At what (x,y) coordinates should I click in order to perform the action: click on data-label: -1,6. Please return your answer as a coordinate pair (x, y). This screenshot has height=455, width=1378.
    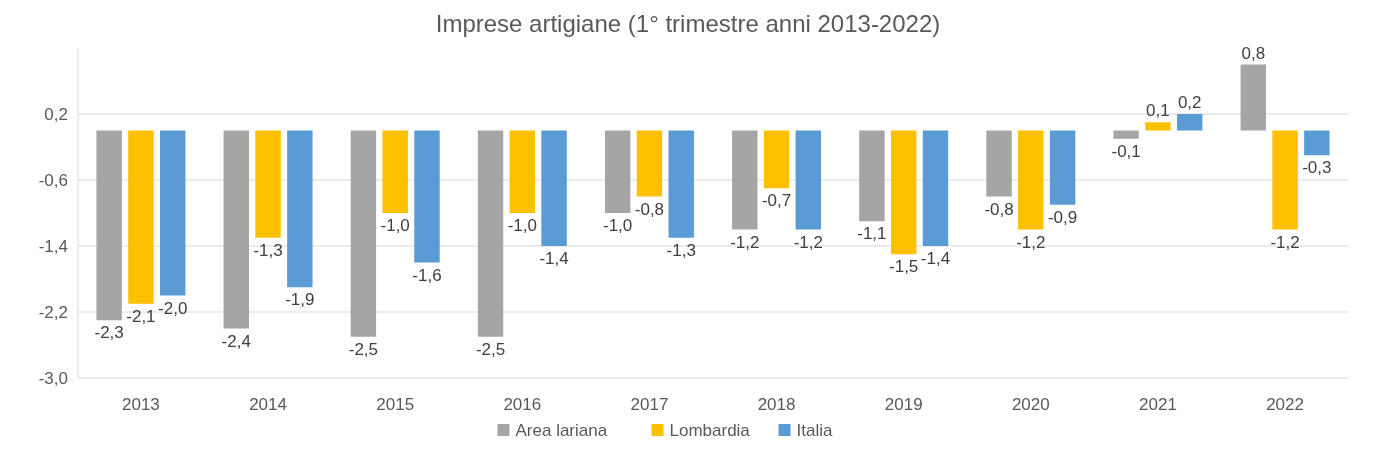
    Looking at the image, I should click on (427, 275).